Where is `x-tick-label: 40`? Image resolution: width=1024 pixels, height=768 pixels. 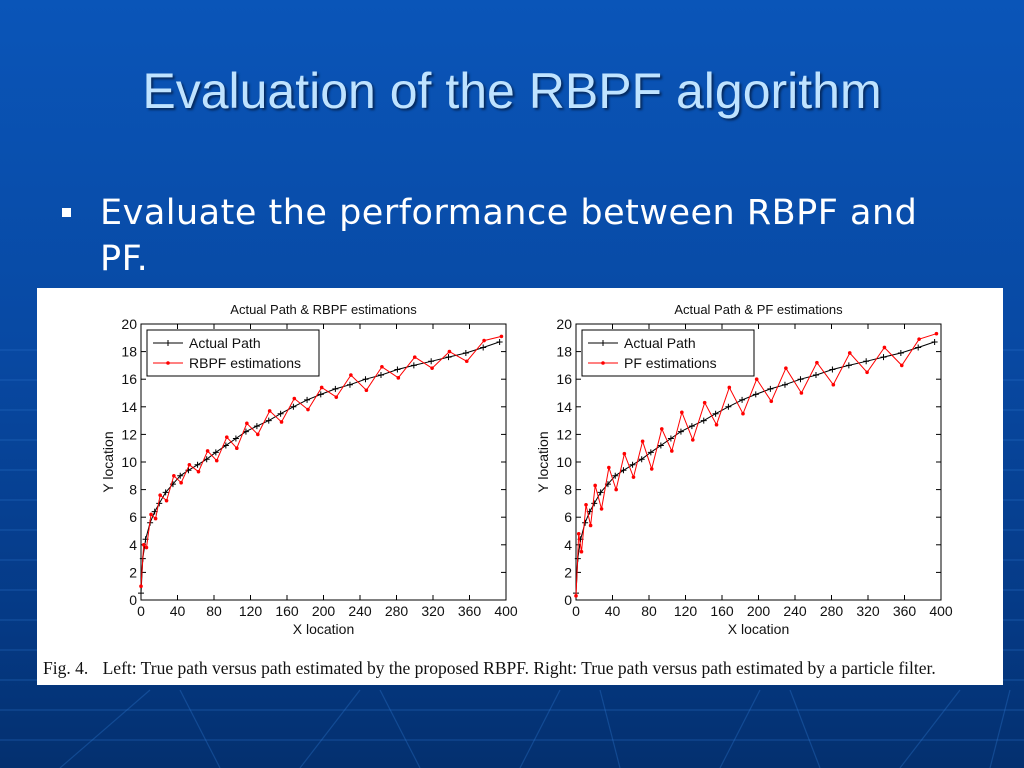 x-tick-label: 40 is located at coordinates (178, 611).